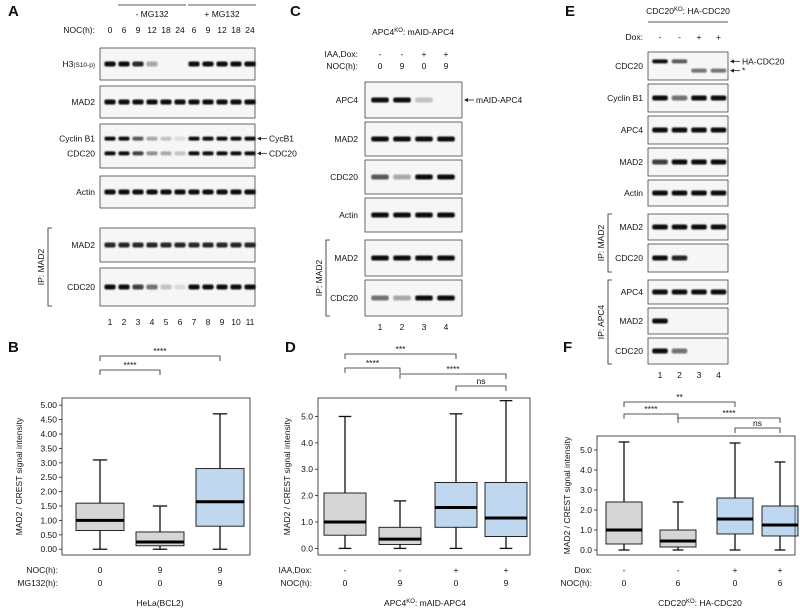  I want to click on row-name: APC4, so click(347, 100).